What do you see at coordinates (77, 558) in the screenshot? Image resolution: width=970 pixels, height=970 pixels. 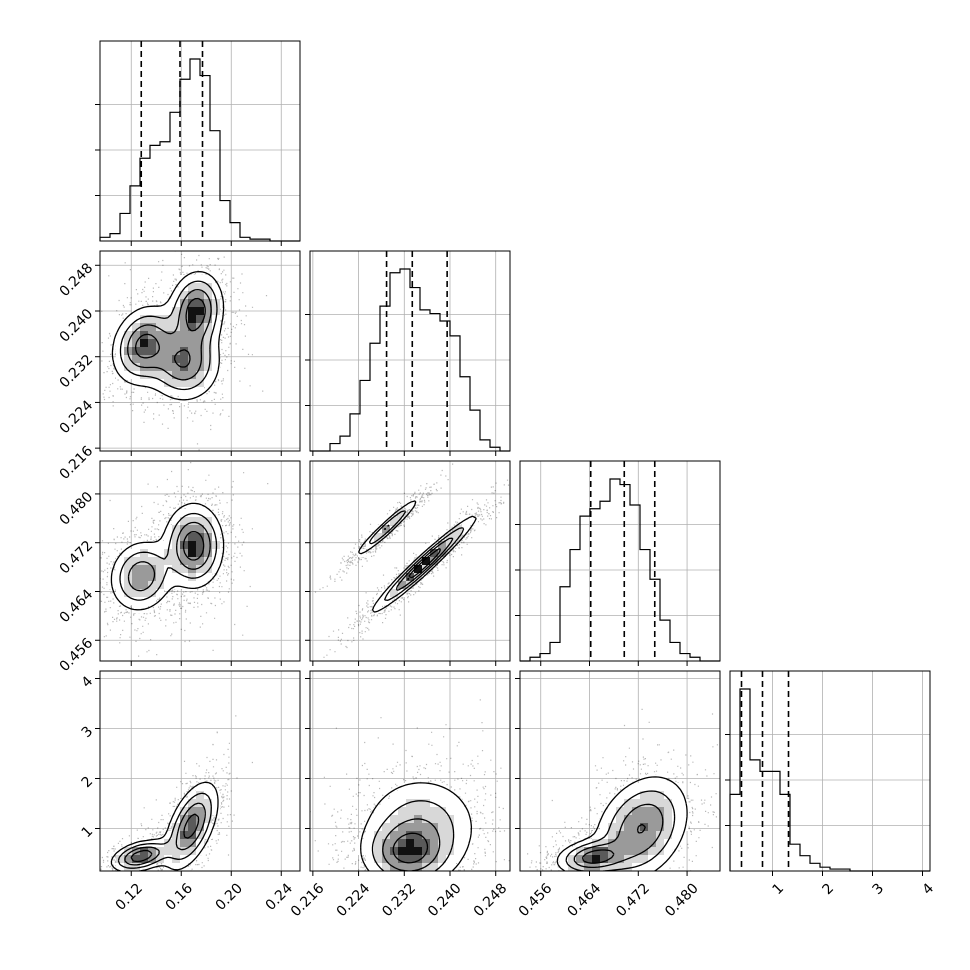 I see `y-tick-label: 0.472` at bounding box center [77, 558].